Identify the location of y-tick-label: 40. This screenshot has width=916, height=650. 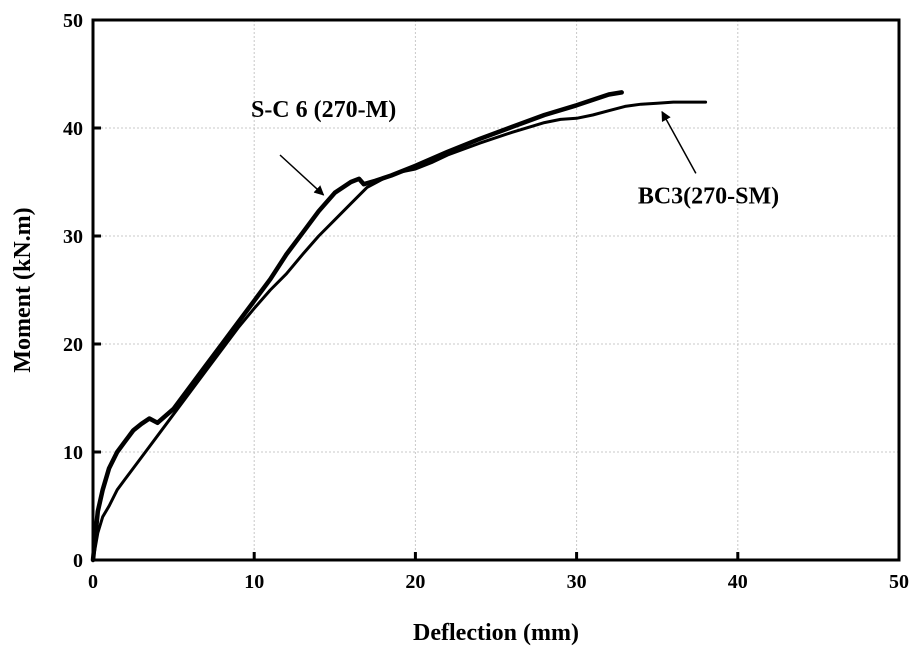
(73, 129).